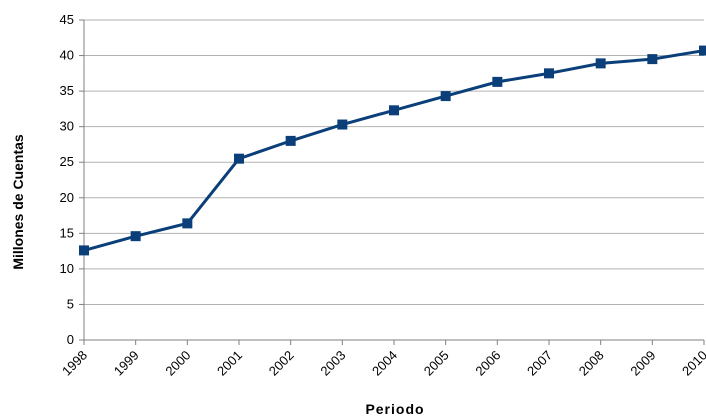  I want to click on x-tick-label: 1998, so click(74, 363).